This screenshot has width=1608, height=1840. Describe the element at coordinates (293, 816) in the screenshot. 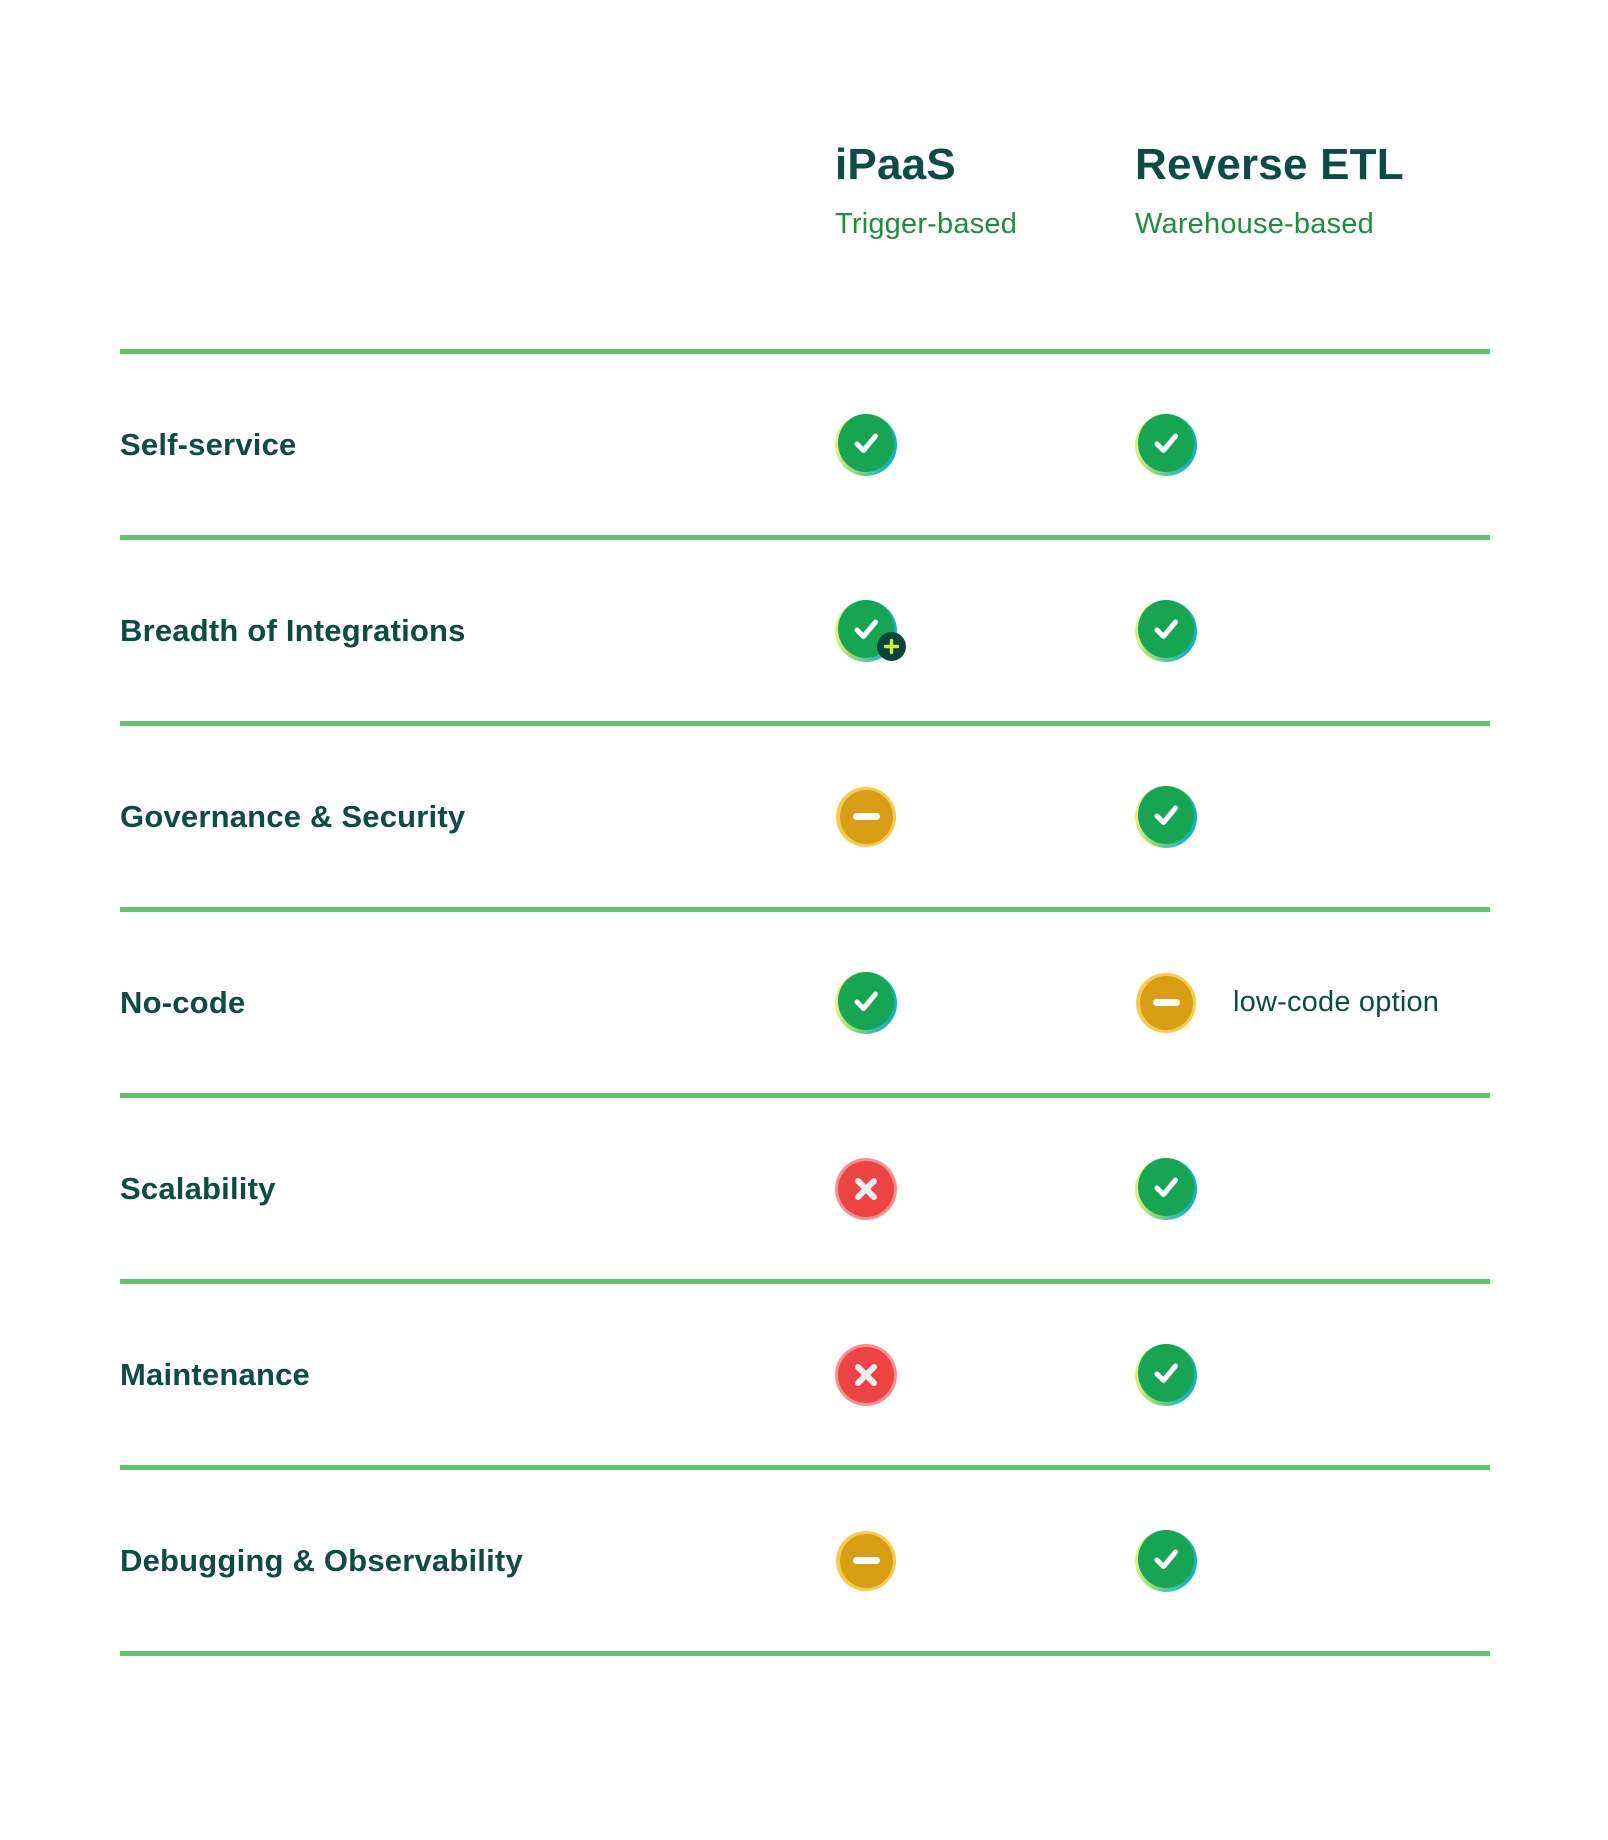

I see `row-label: Governance & Security` at that location.